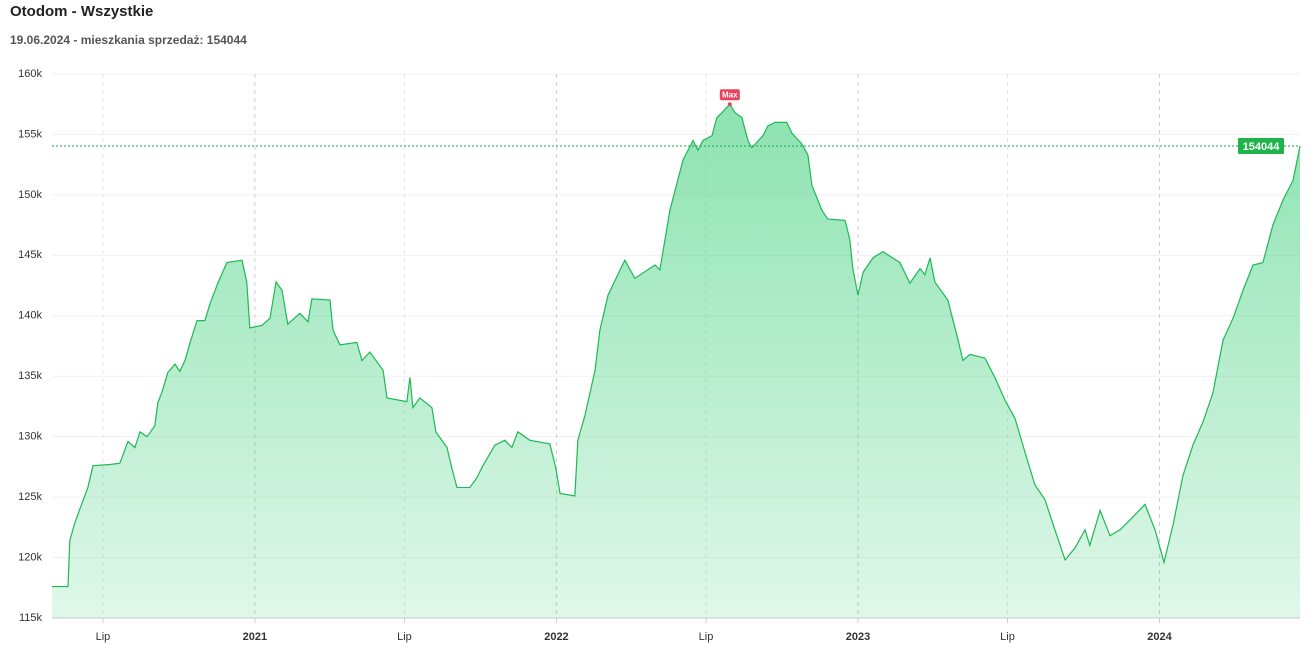  What do you see at coordinates (30, 437) in the screenshot?
I see `y-tick-label: 130k` at bounding box center [30, 437].